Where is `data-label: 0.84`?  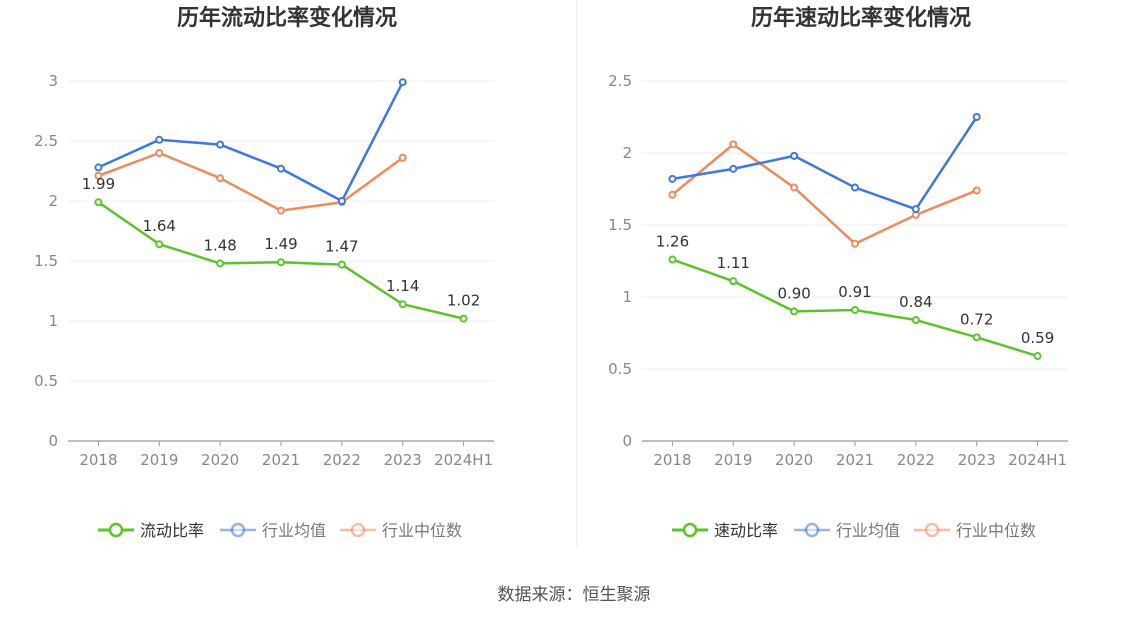 data-label: 0.84 is located at coordinates (915, 302).